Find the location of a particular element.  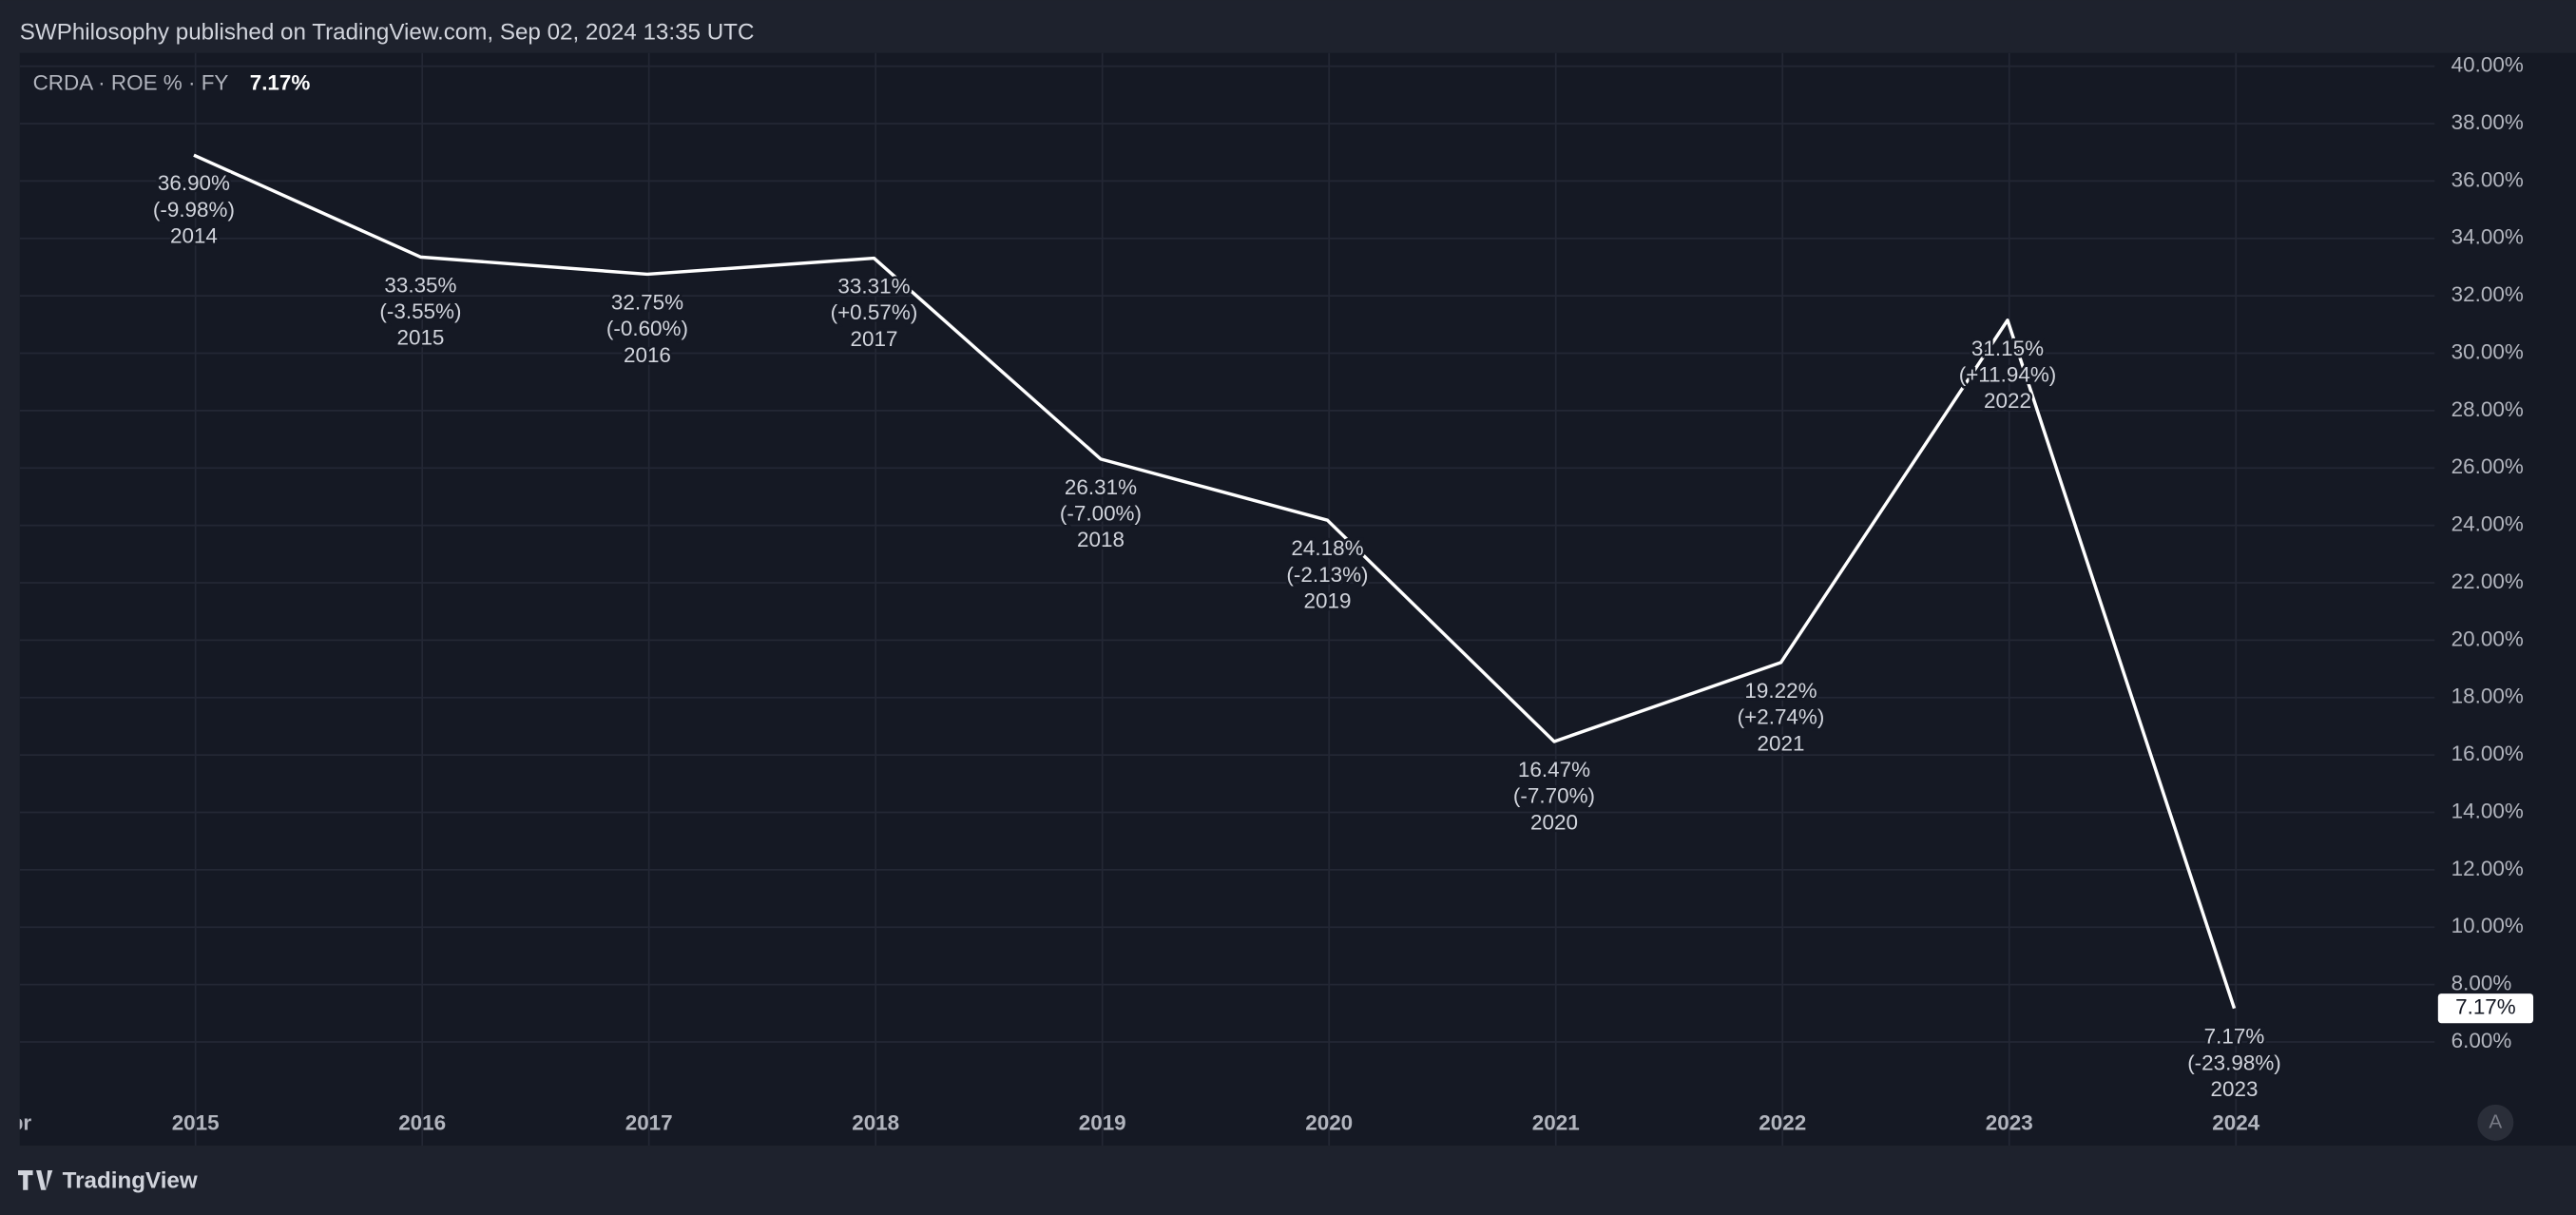

y-tick-label: 26.00% is located at coordinates (2488, 466).